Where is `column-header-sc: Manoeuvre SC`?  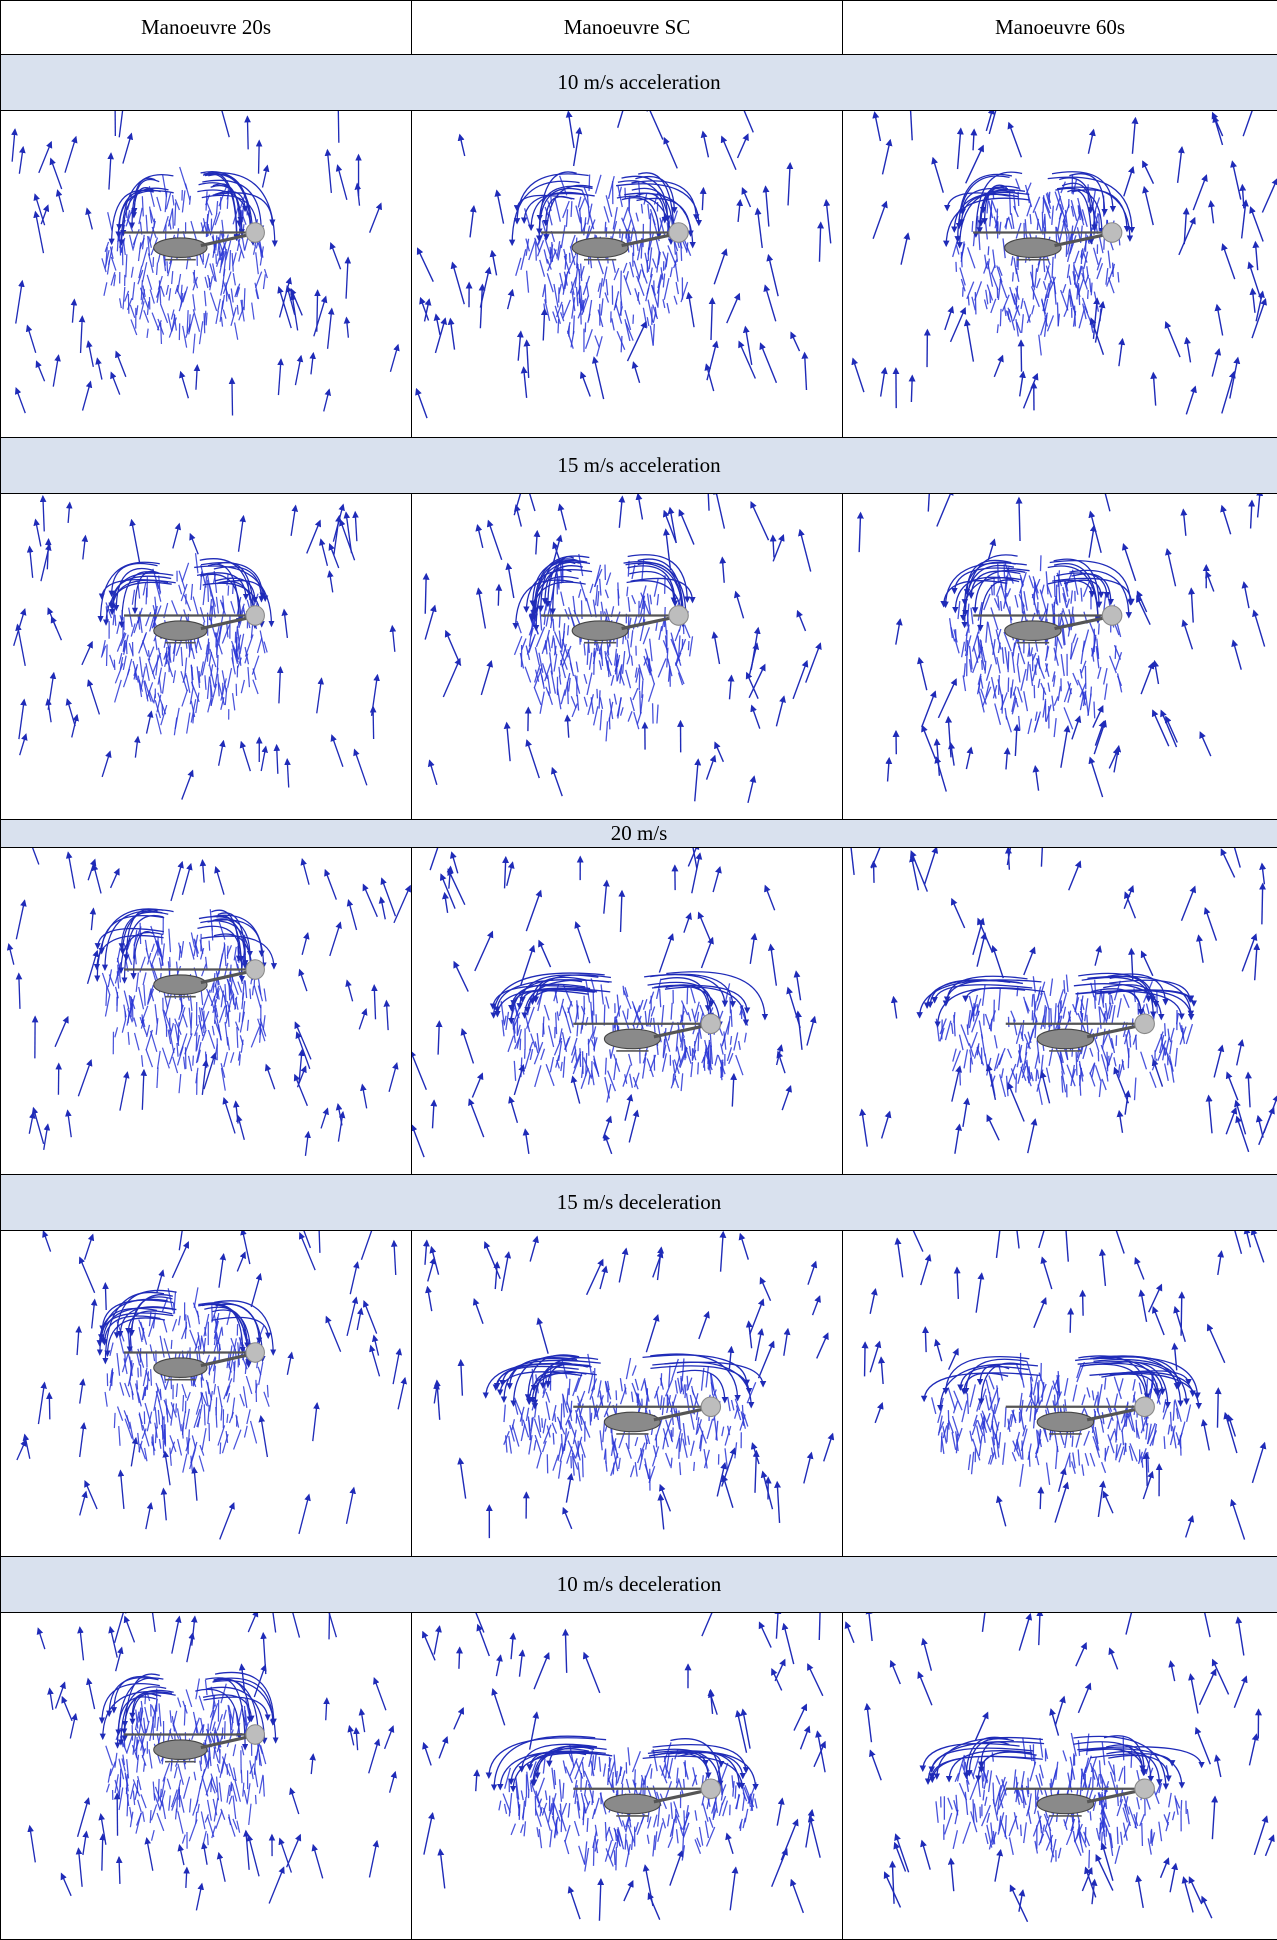 column-header-sc: Manoeuvre SC is located at coordinates (627, 28).